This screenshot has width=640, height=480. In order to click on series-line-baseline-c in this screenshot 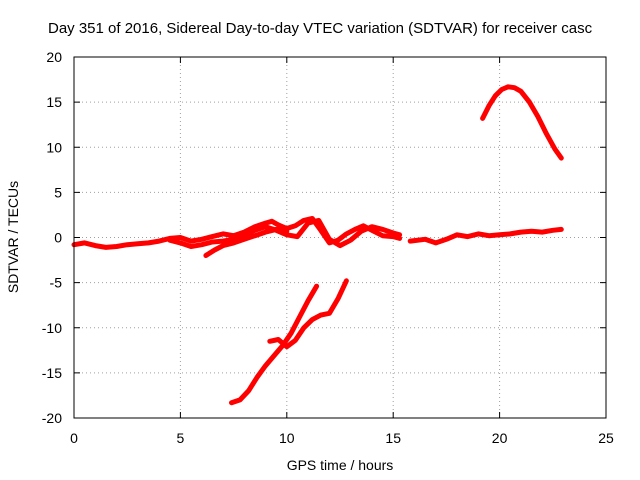, I will do `click(246, 242)`.